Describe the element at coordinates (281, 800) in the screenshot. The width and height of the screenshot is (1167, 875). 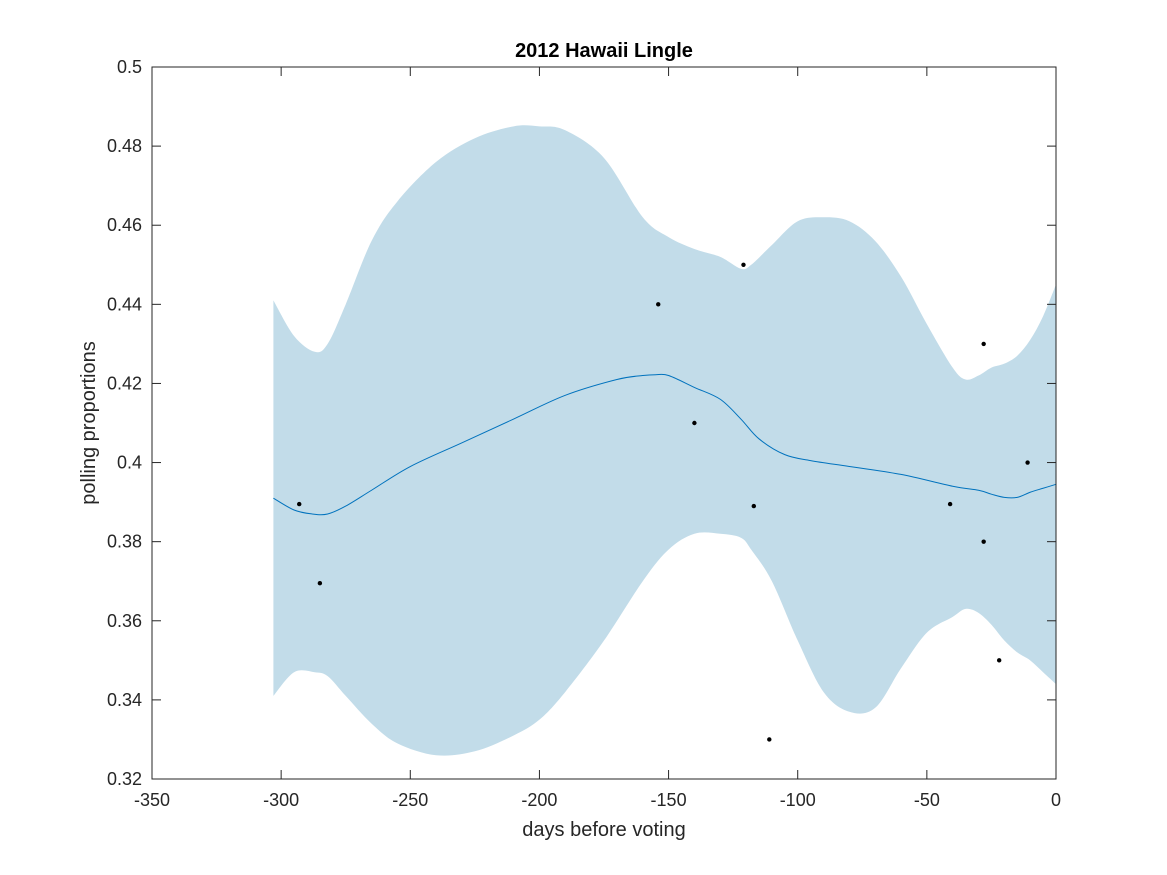
I see `x-tick-label: -300` at that location.